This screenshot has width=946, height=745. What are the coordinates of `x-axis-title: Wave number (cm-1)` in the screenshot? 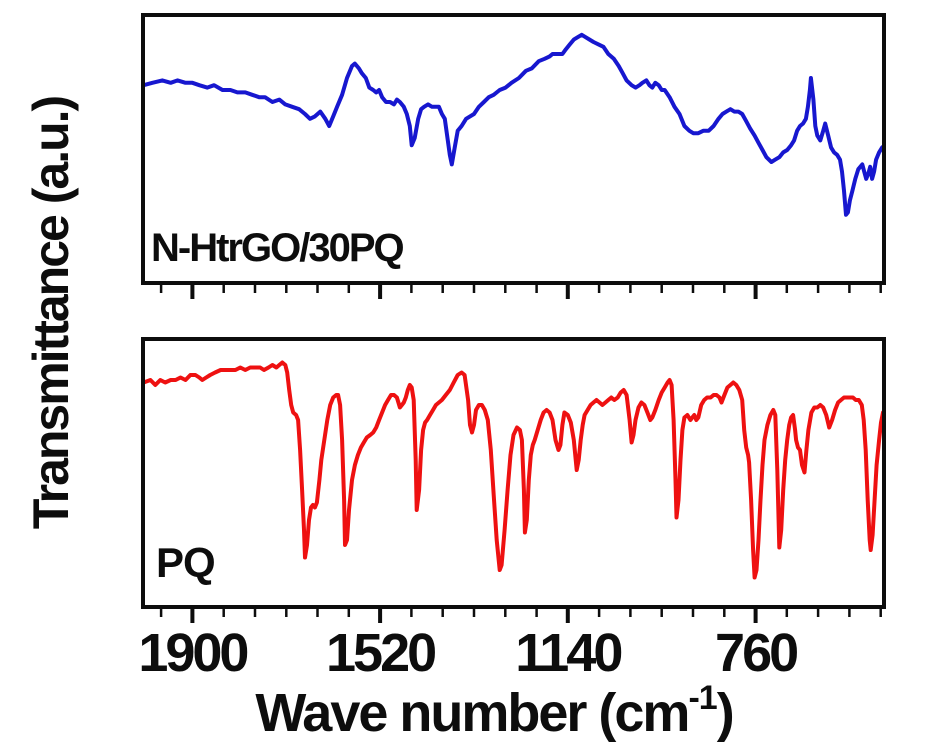 It's located at (493, 711).